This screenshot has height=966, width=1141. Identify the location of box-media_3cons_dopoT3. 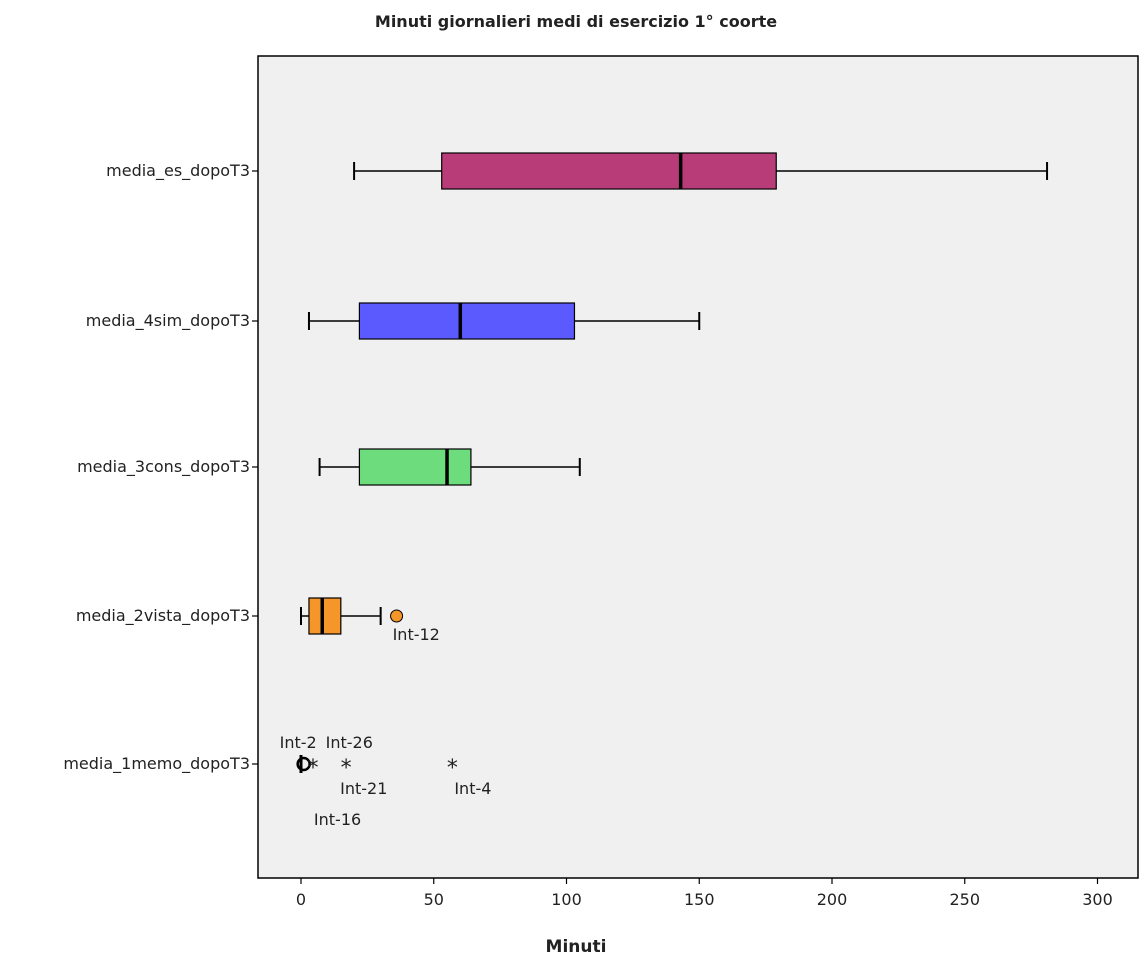
(449, 467).